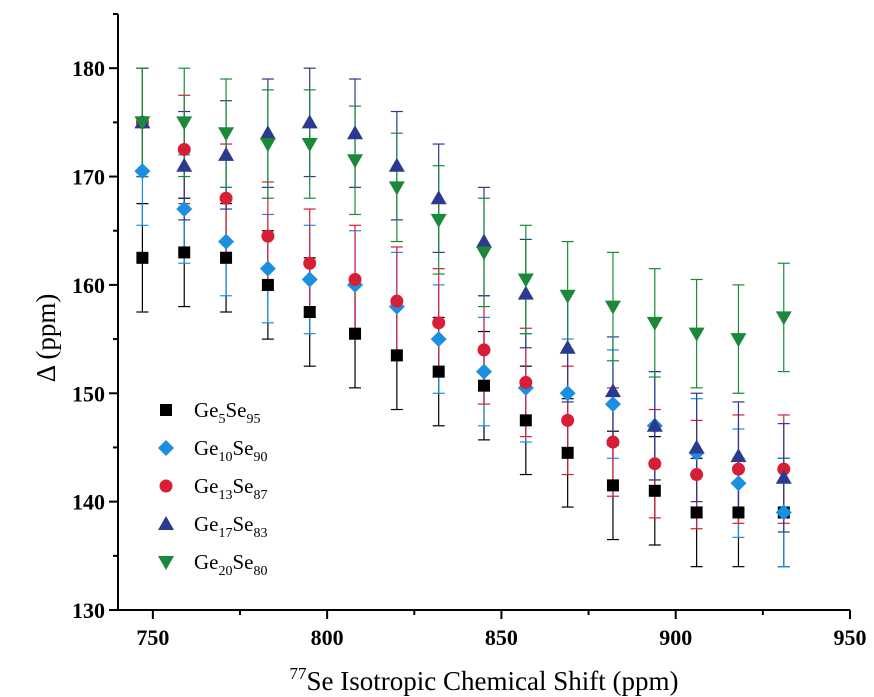 This screenshot has width=874, height=697. I want to click on x-tick-label: 750, so click(152, 637).